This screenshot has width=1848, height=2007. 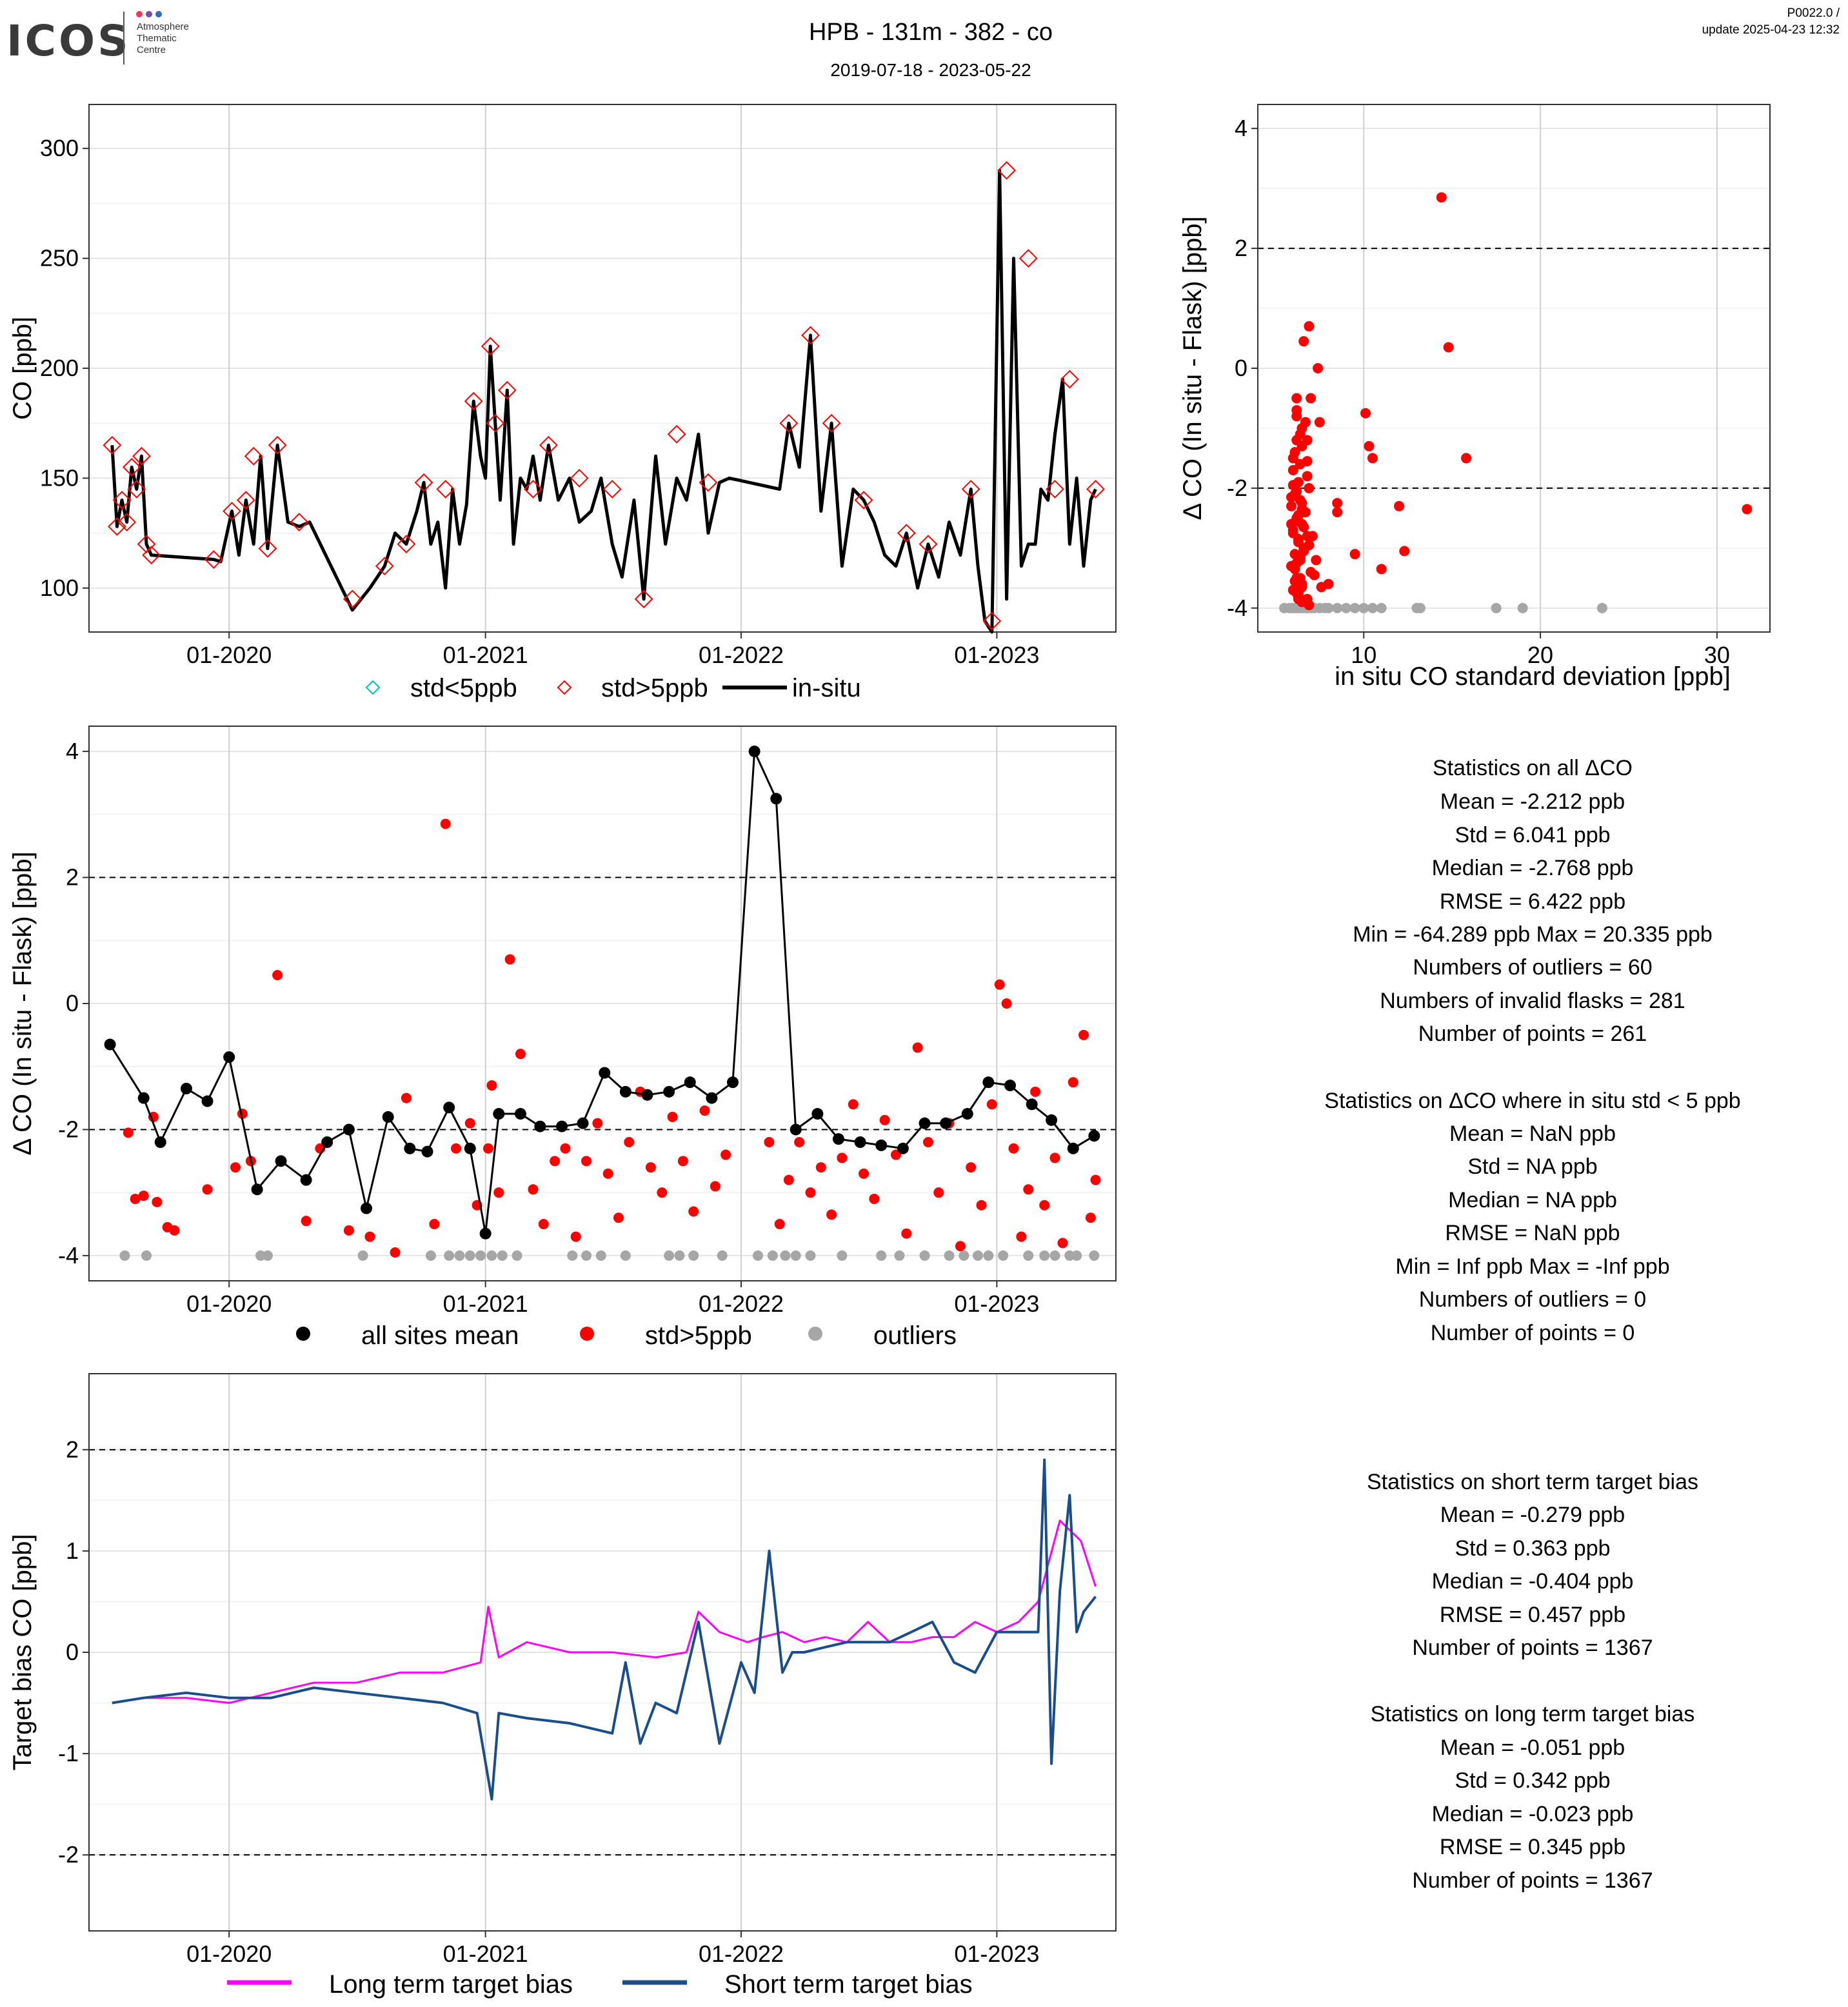 I want to click on x-tick-label: 01-2020, so click(x=229, y=1303).